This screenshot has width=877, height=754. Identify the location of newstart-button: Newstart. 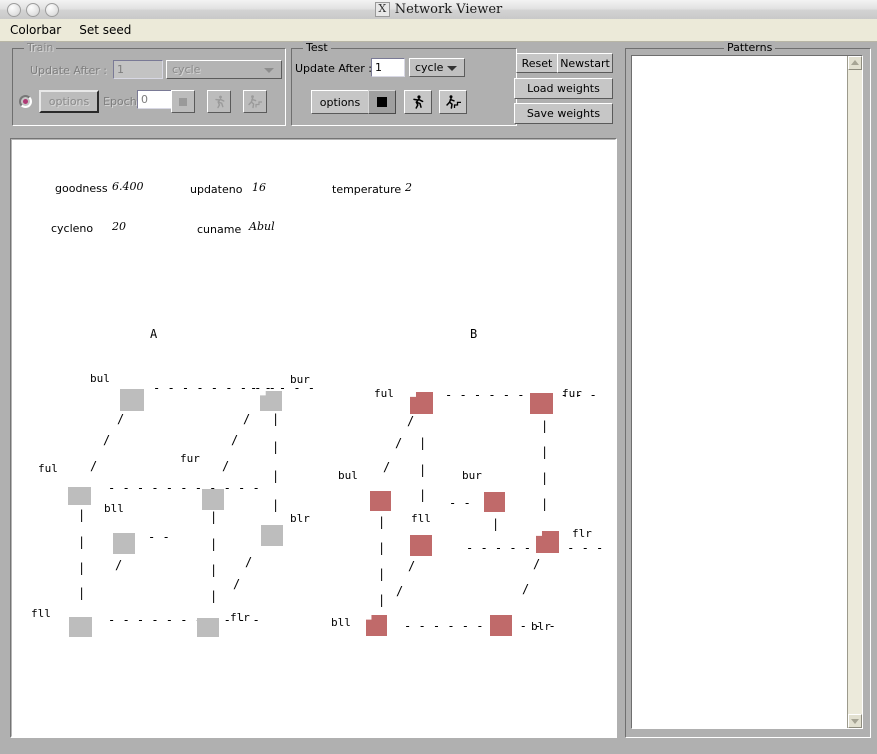
(585, 63).